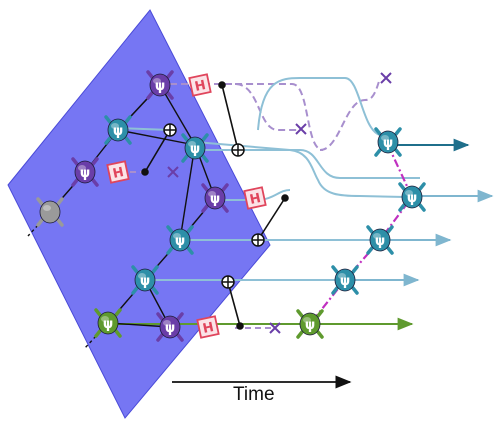 The image size is (495, 422). I want to click on worldline-upper-cross, so click(325, 109).